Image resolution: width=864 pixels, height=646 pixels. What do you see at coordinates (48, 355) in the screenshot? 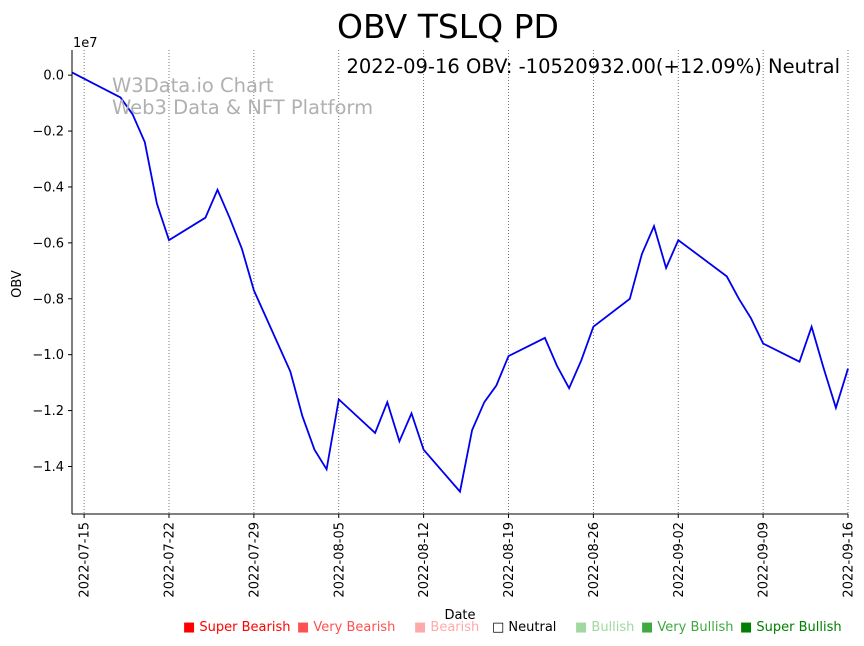
I see `y-tick-label: −1.0` at bounding box center [48, 355].